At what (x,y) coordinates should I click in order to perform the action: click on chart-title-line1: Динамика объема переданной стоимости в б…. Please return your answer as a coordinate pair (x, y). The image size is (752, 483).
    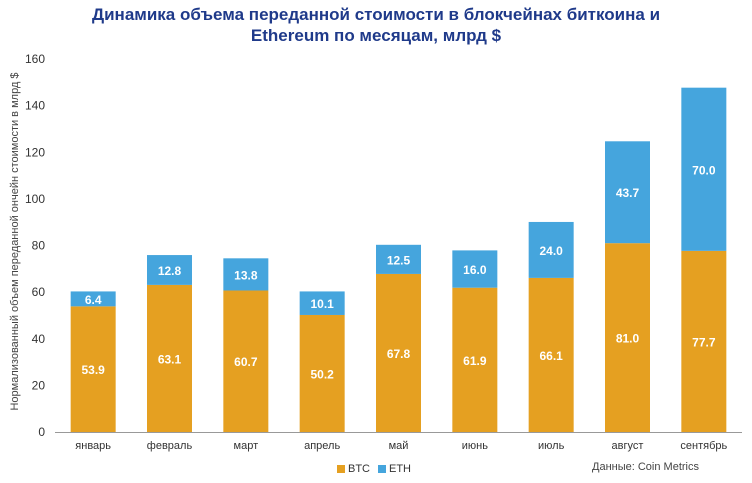
    Looking at the image, I should click on (376, 14).